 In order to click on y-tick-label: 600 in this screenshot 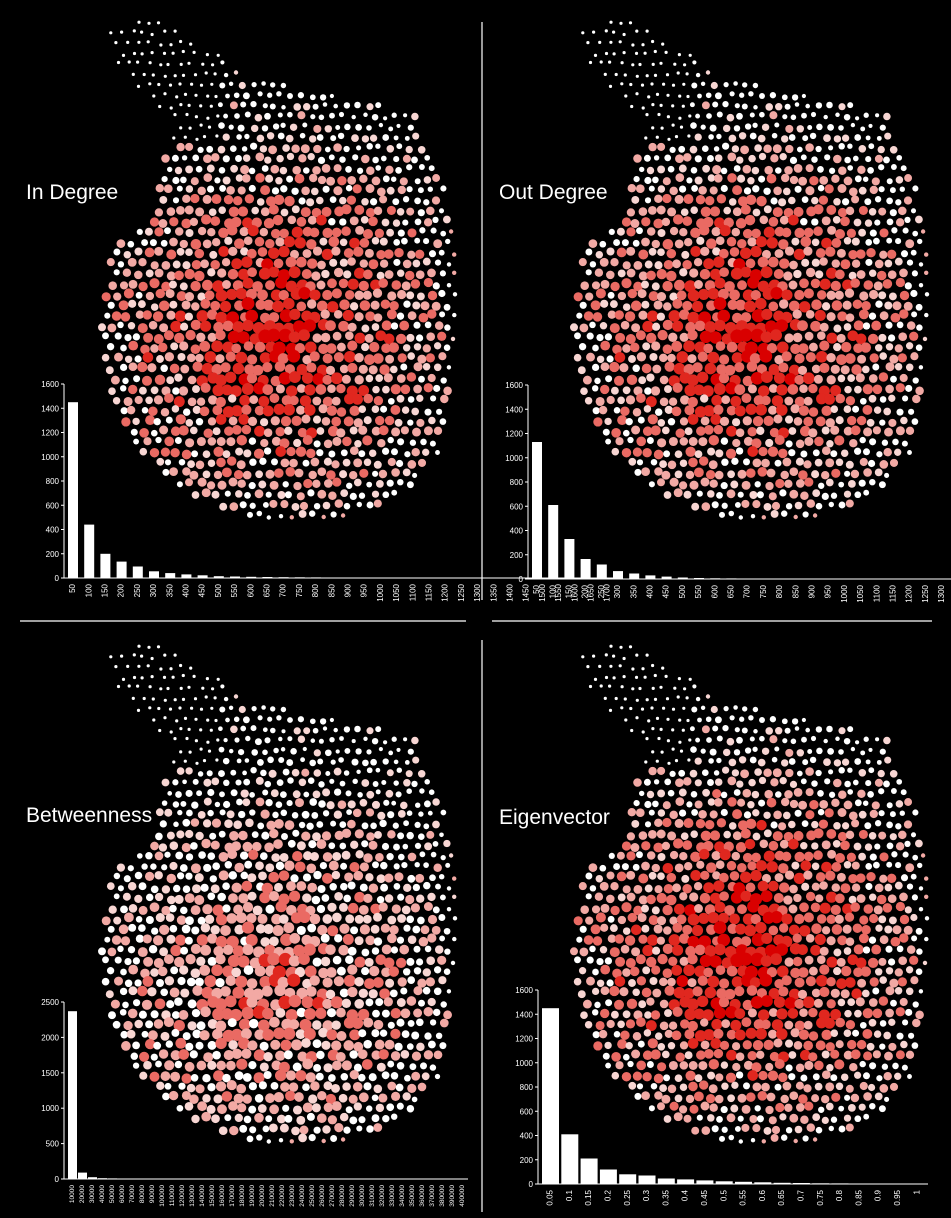, I will do `click(53, 505)`.